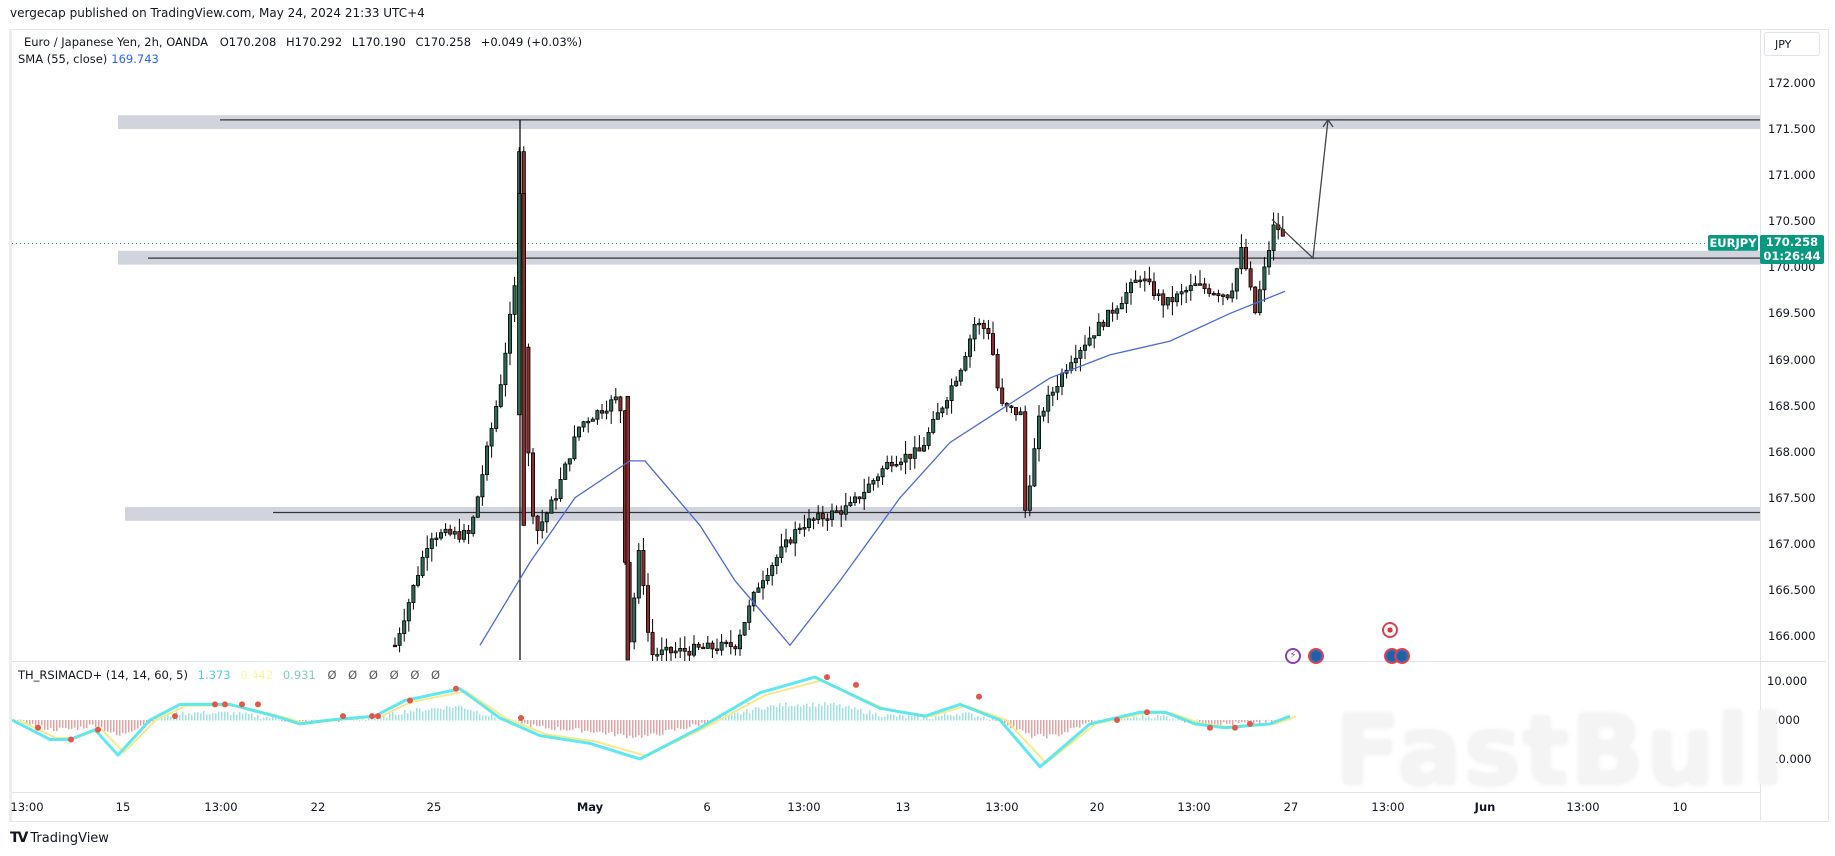 Image resolution: width=1835 pixels, height=856 pixels. I want to click on pane-separator, so click(919, 661).